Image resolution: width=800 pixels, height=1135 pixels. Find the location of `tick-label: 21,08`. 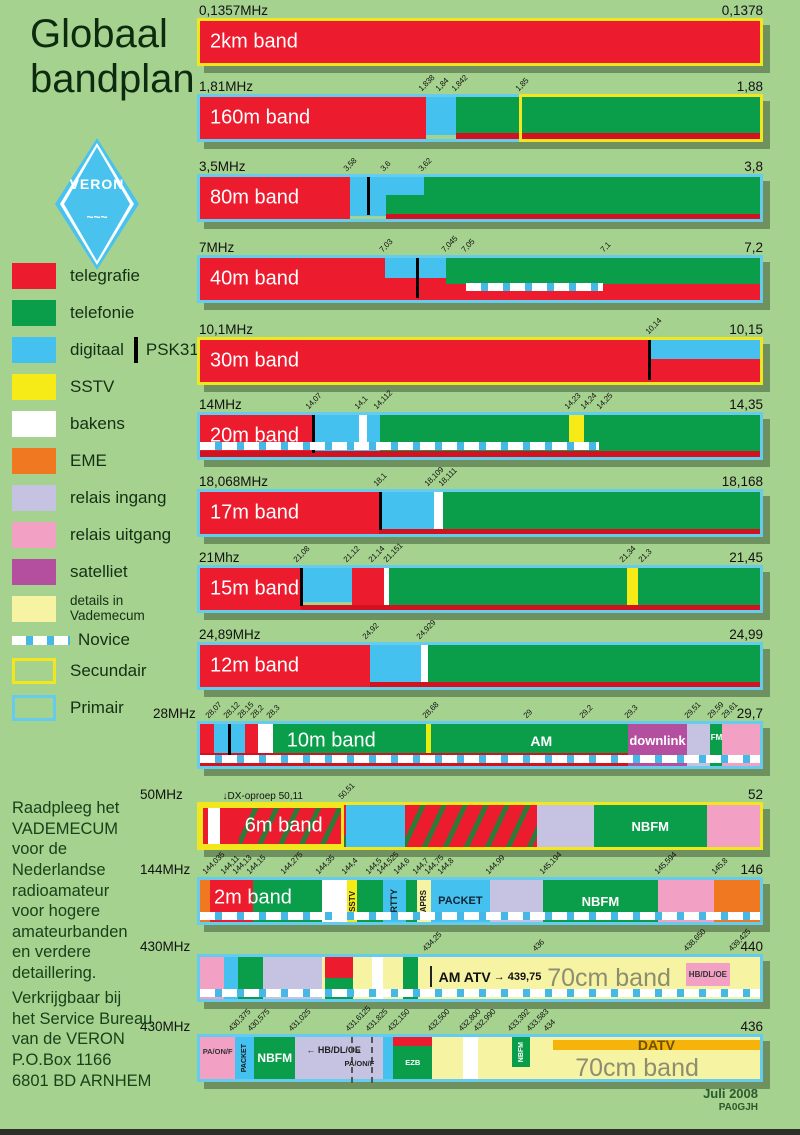

tick-label: 21,08 is located at coordinates (301, 554).